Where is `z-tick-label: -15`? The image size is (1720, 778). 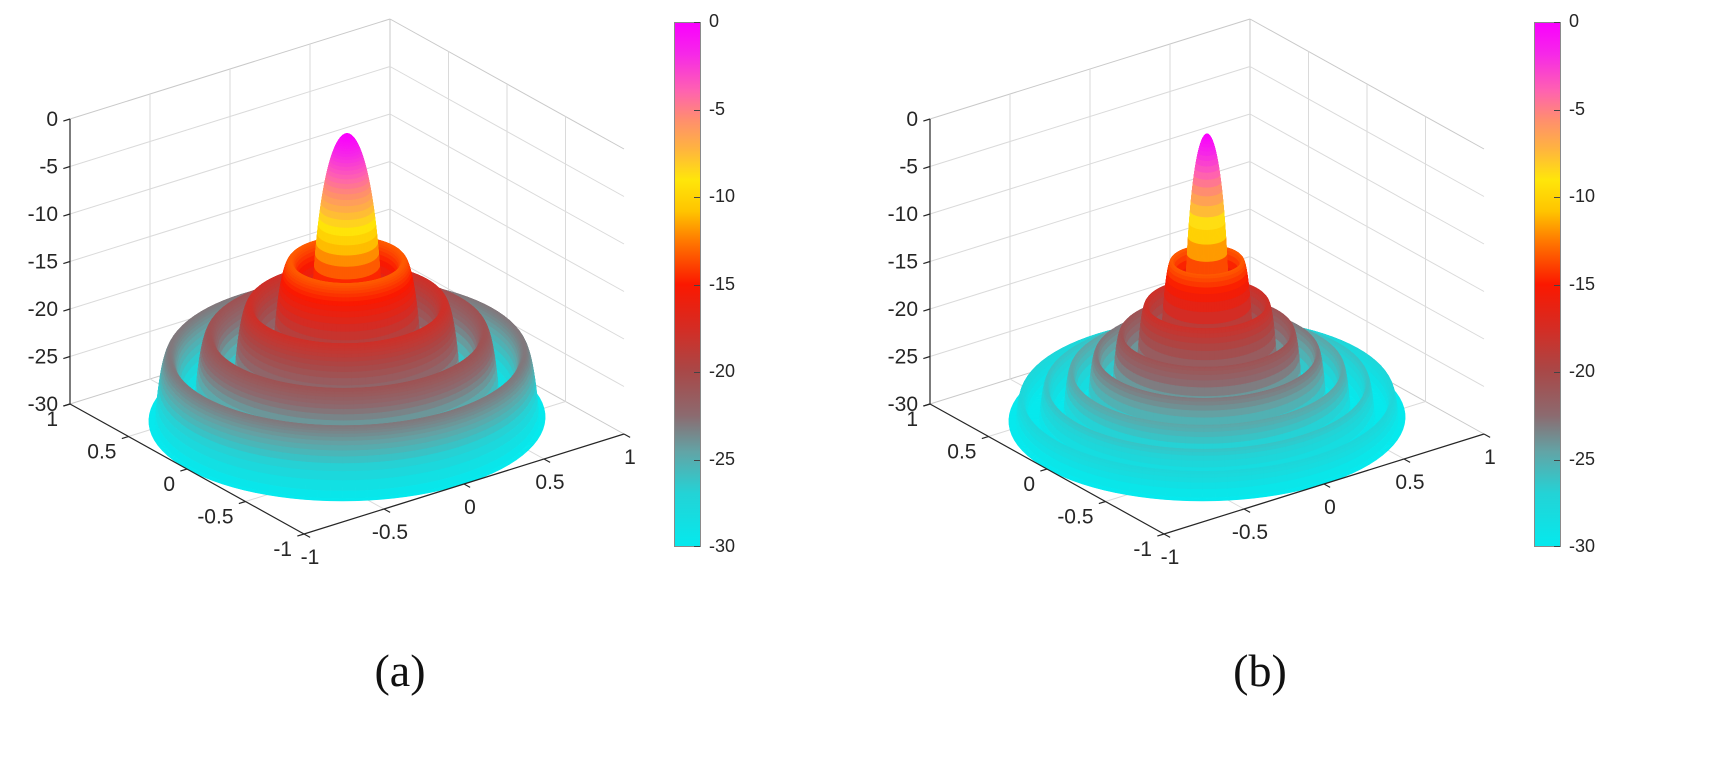 z-tick-label: -15 is located at coordinates (43, 262).